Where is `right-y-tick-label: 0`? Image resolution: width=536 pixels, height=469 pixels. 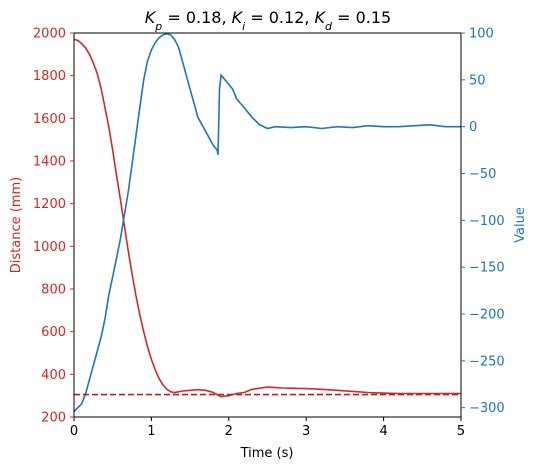 right-y-tick-label: 0 is located at coordinates (473, 127).